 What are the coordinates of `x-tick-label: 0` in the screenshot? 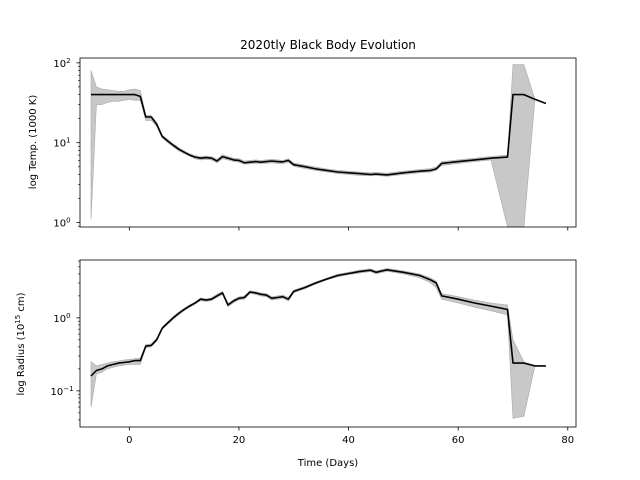 It's located at (129, 440).